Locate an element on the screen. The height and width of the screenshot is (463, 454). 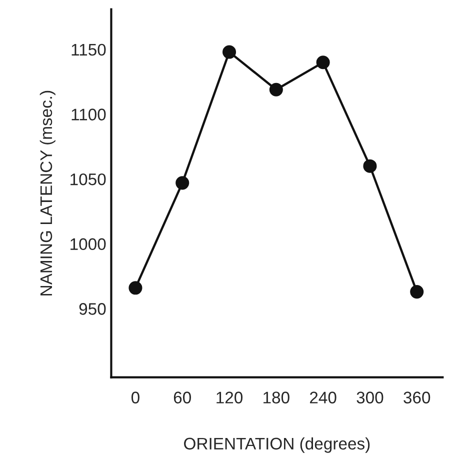
y-tick-label: 1150 is located at coordinates (89, 50).